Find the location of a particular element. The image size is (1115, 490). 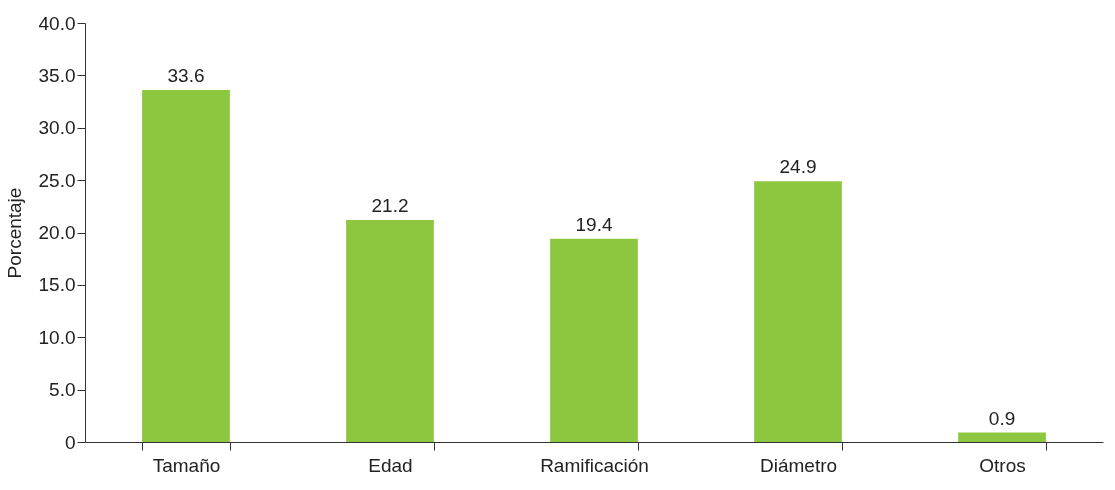

y-tick-label: 15.0 is located at coordinates (57, 285).